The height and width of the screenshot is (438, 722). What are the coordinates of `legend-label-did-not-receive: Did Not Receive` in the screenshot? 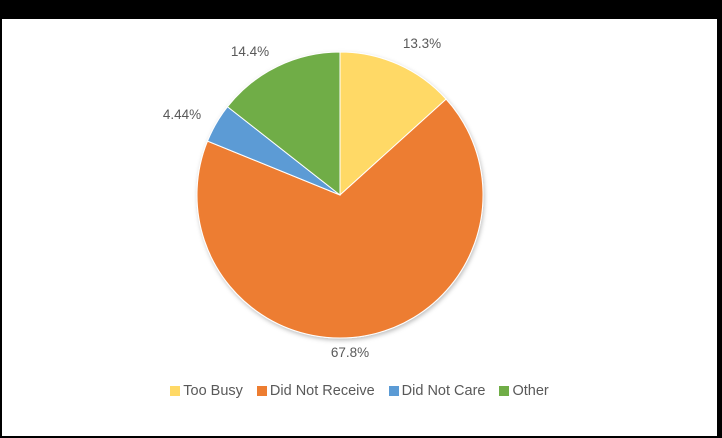 It's located at (322, 391).